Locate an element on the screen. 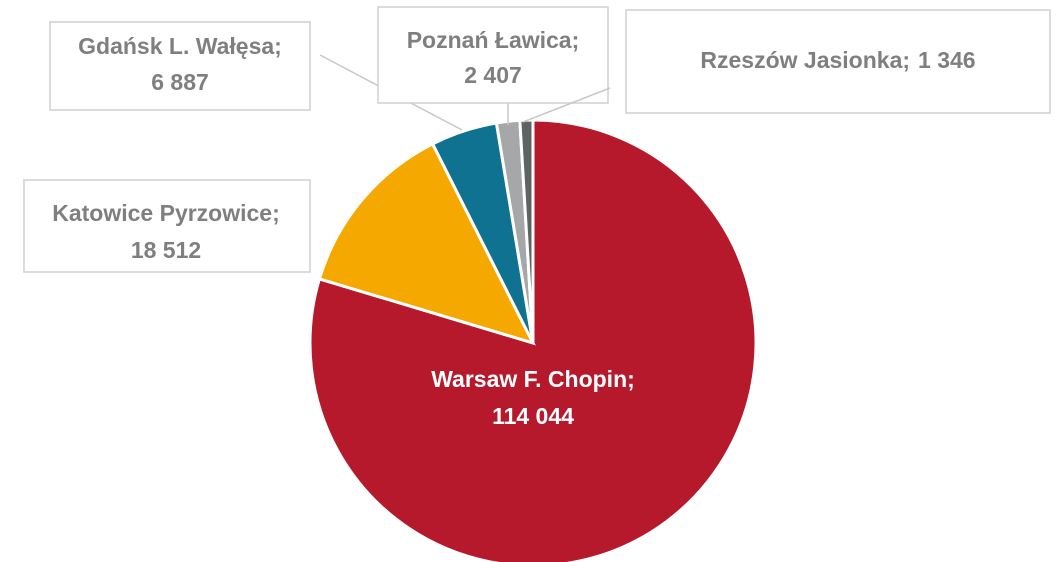 The height and width of the screenshot is (562, 1056). data-label: 6 887 is located at coordinates (180, 82).